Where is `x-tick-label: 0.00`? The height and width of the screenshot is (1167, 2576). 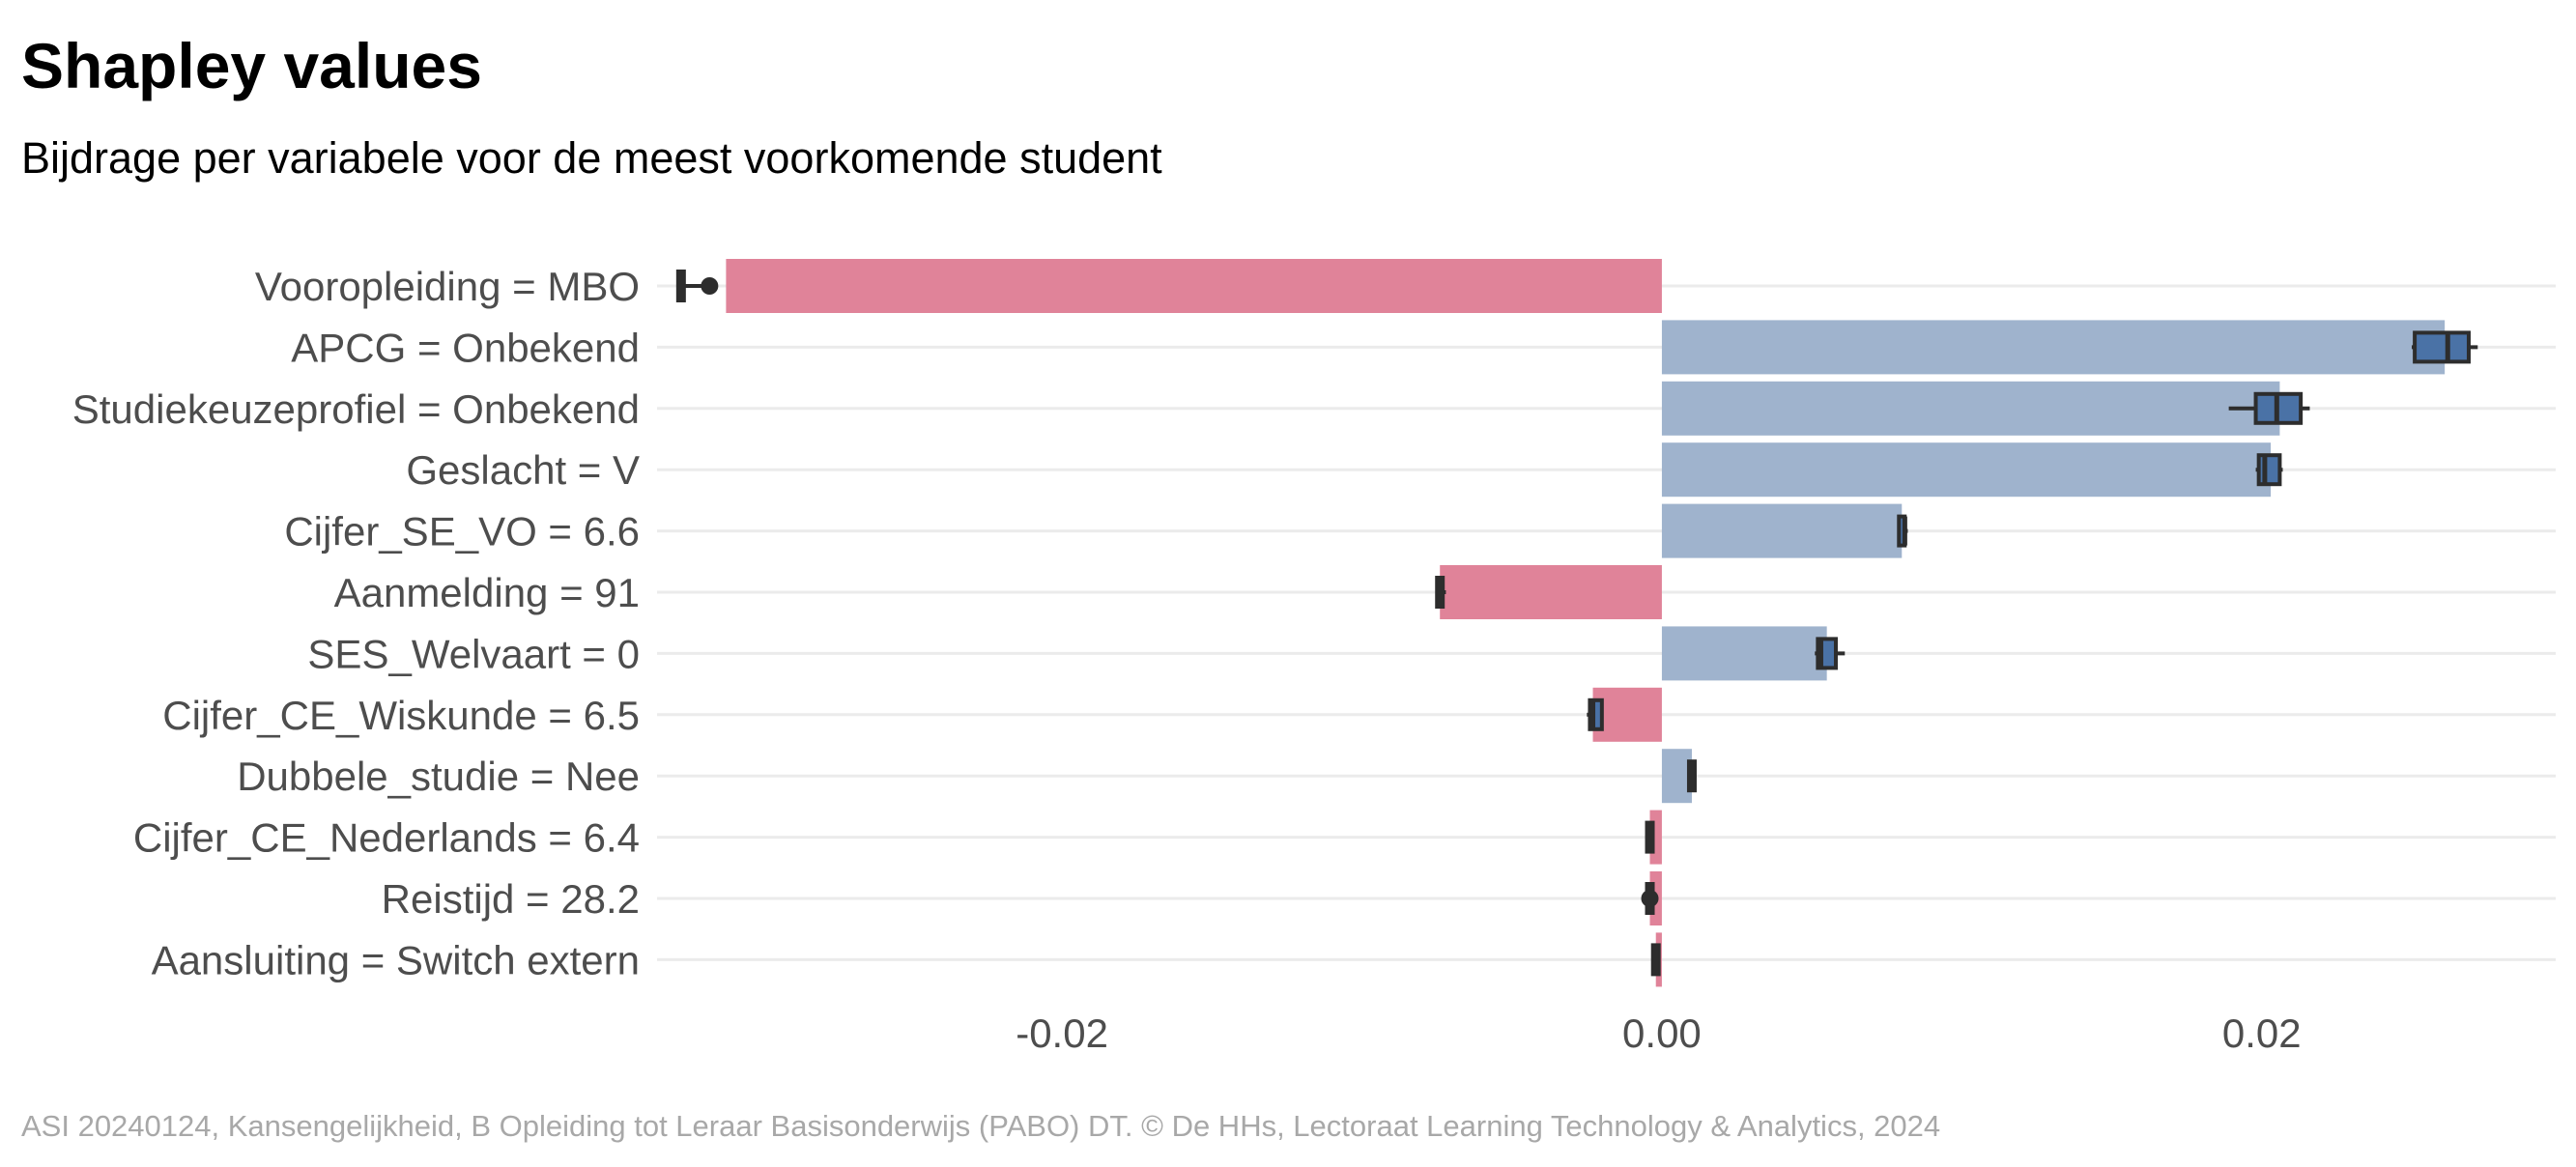
x-tick-label: 0.00 is located at coordinates (1662, 1033).